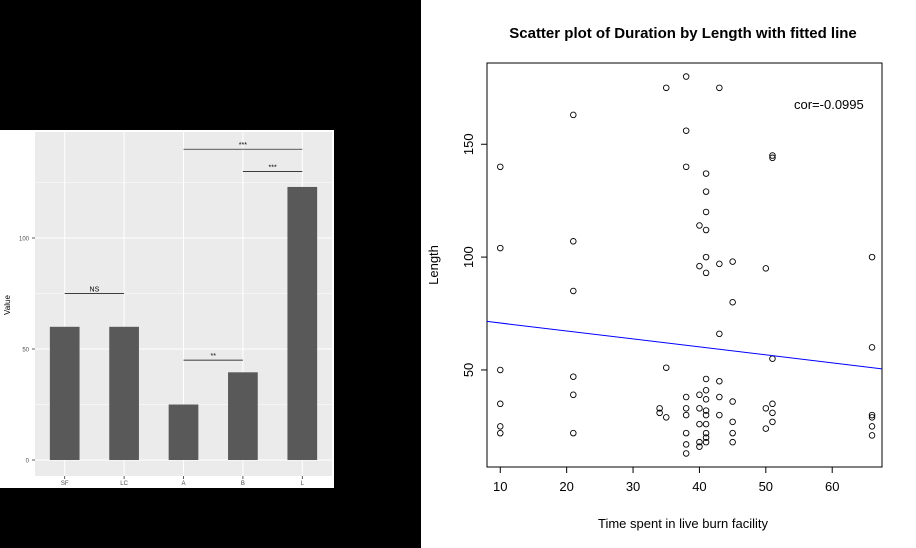 This screenshot has height=548, width=916. I want to click on fitted-line-group, so click(684, 345).